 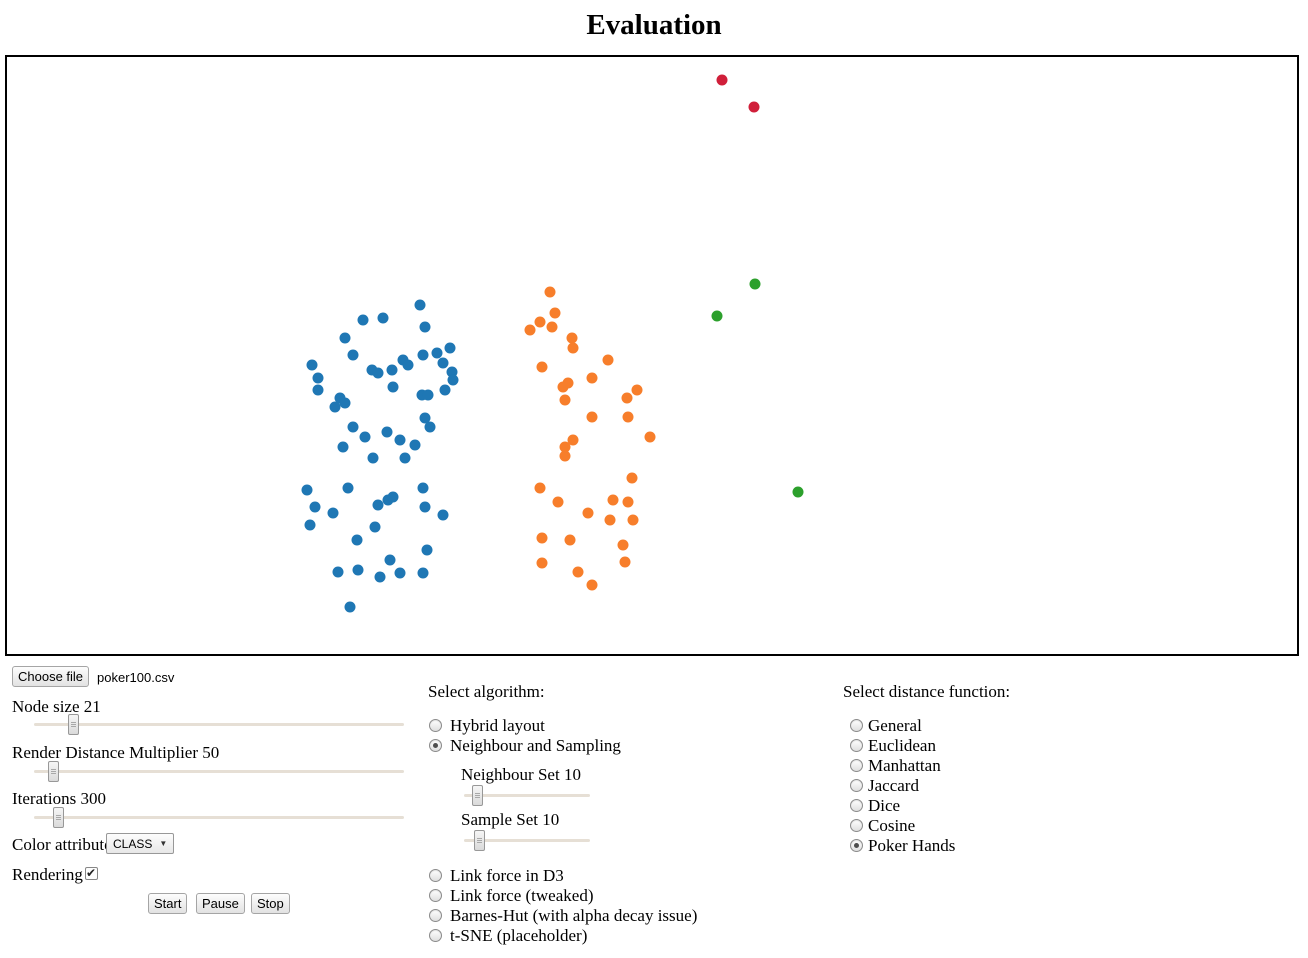 I want to click on radio-dice, so click(x=856, y=805).